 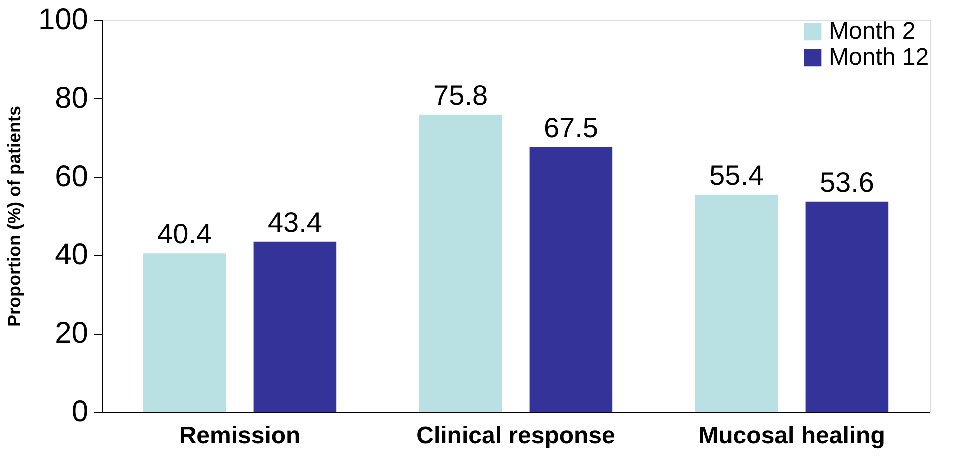 I want to click on legend-label: Month 2, so click(x=872, y=31).